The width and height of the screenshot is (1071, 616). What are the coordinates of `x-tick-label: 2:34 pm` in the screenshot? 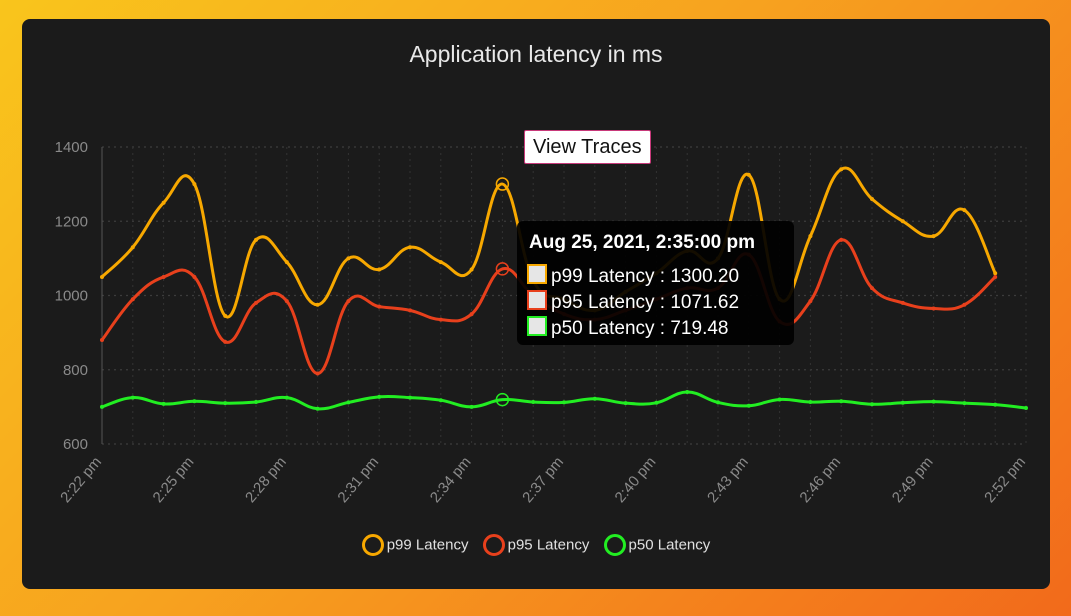 It's located at (451, 480).